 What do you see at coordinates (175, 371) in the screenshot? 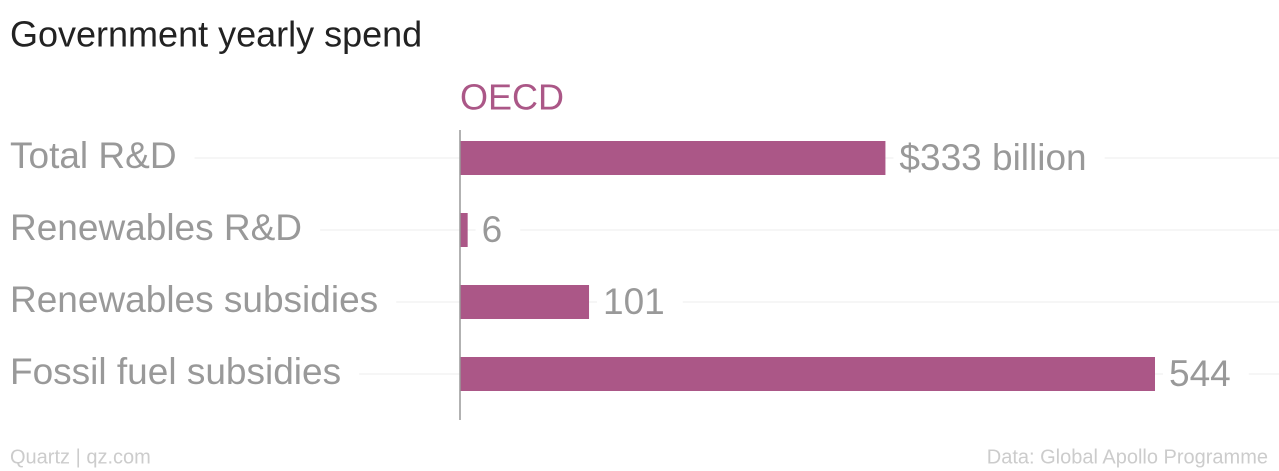
I see `y-tick-label: Fossil fuel subsidies` at bounding box center [175, 371].